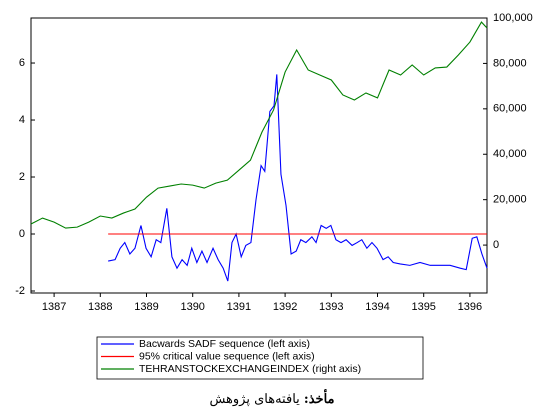  Describe the element at coordinates (510, 63) in the screenshot. I see `y2-tick-label: 80,000` at that location.